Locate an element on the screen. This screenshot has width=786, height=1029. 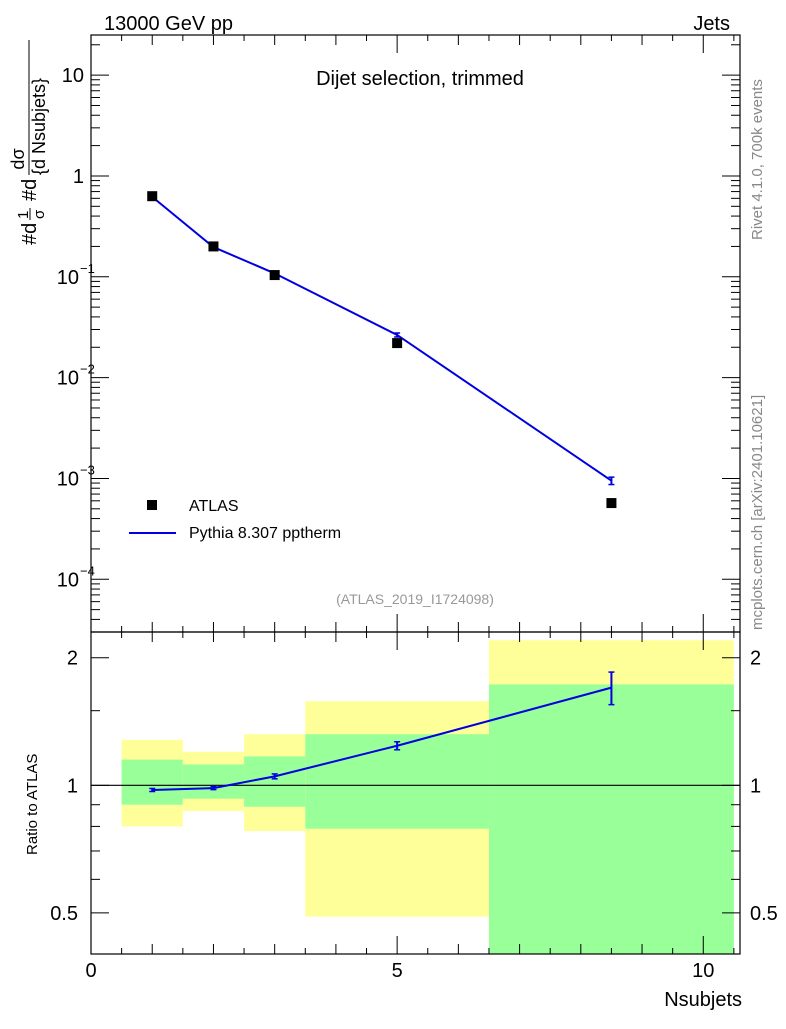
ylabel-part-one: 1 is located at coordinates (23, 215).